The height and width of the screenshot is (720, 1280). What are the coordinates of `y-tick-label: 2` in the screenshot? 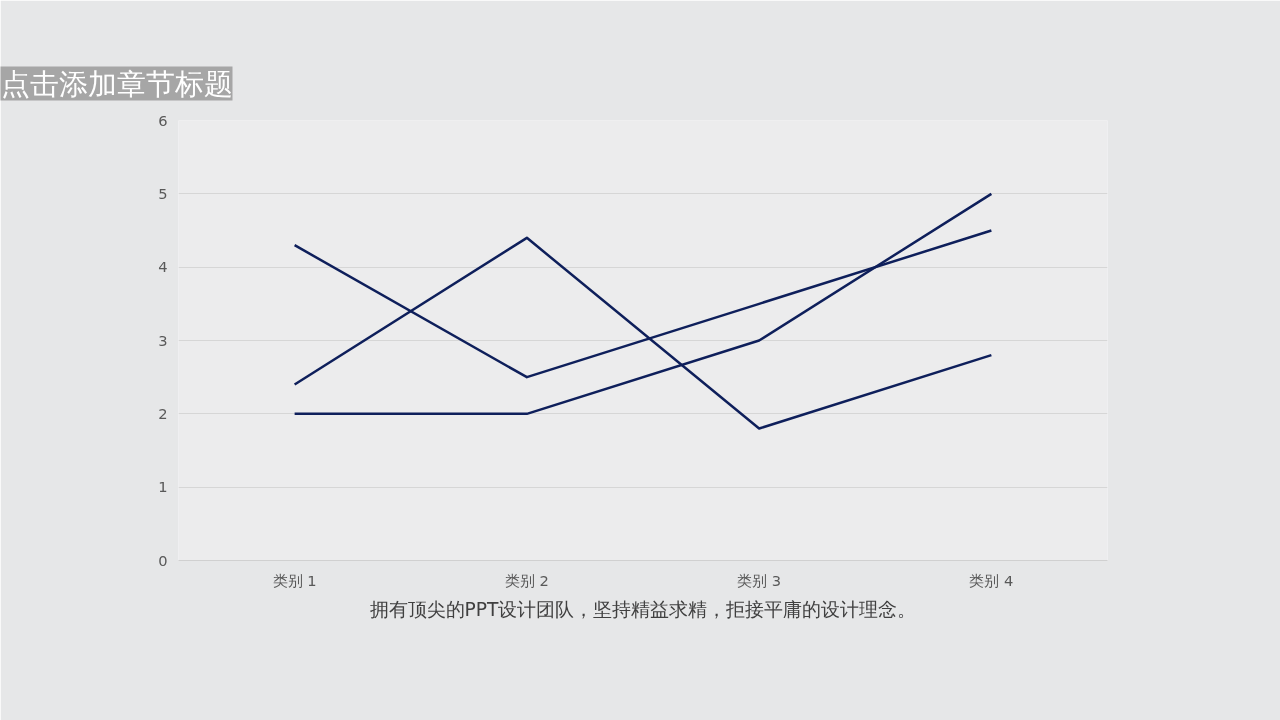 It's located at (163, 413).